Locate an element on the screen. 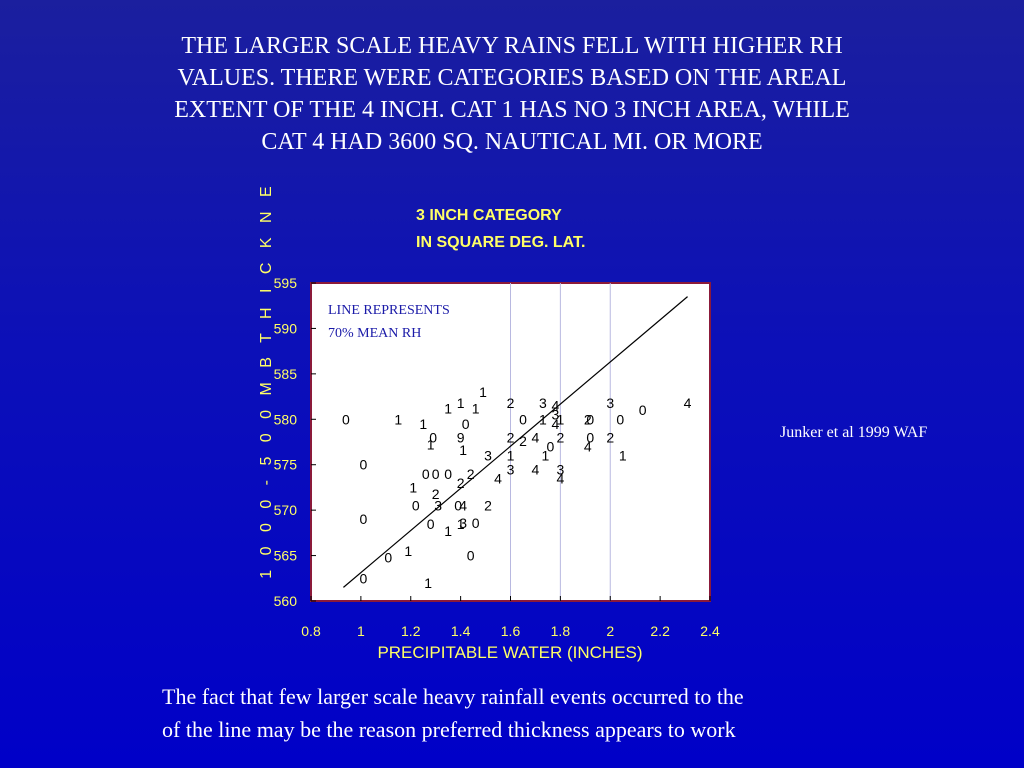  y-tick-label: 575 is located at coordinates (286, 465).